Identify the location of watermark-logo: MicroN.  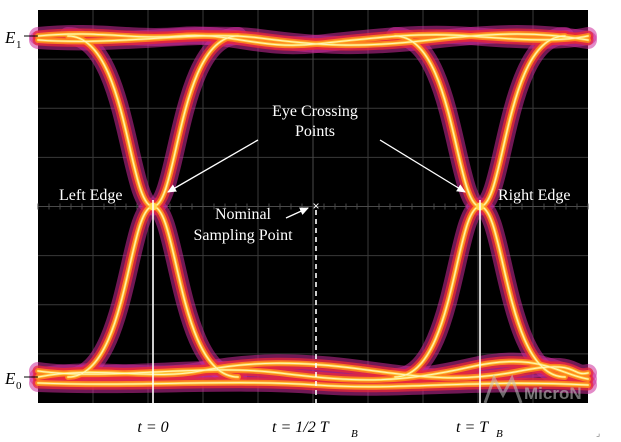
(532, 389).